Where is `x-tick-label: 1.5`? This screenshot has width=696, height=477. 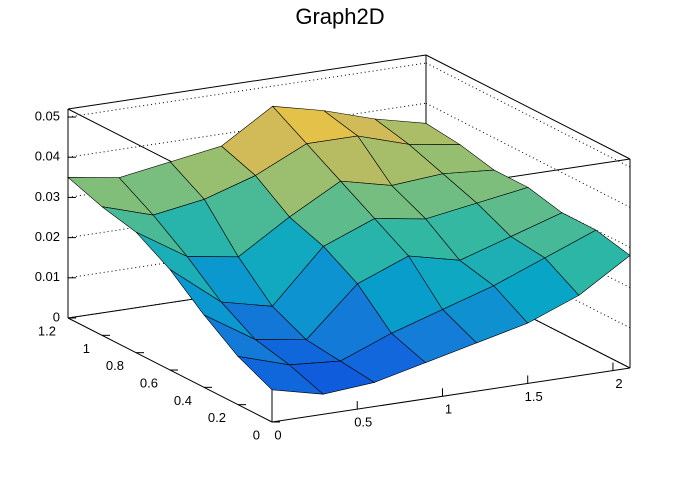 x-tick-label: 1.5 is located at coordinates (534, 396).